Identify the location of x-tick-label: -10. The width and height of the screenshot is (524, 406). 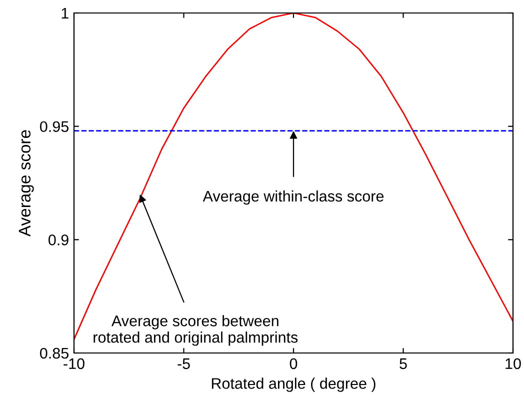
(74, 364).